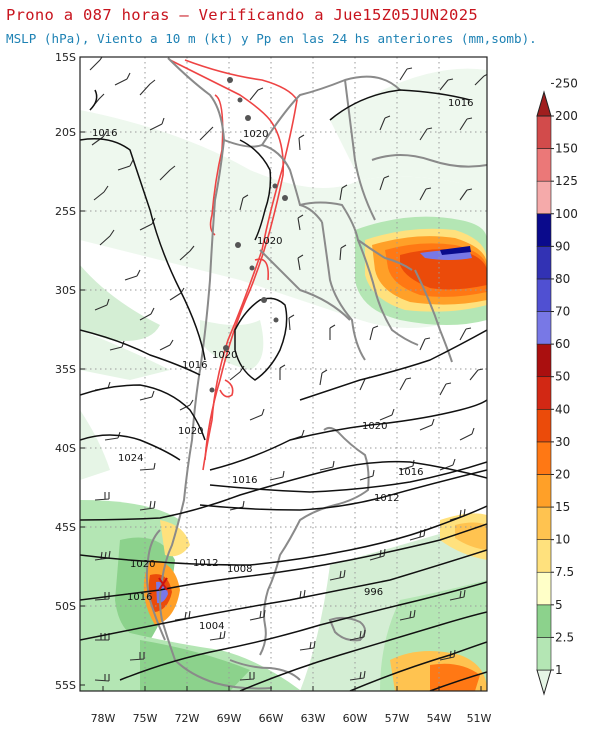  I want to click on lon-label: 66W, so click(271, 718).